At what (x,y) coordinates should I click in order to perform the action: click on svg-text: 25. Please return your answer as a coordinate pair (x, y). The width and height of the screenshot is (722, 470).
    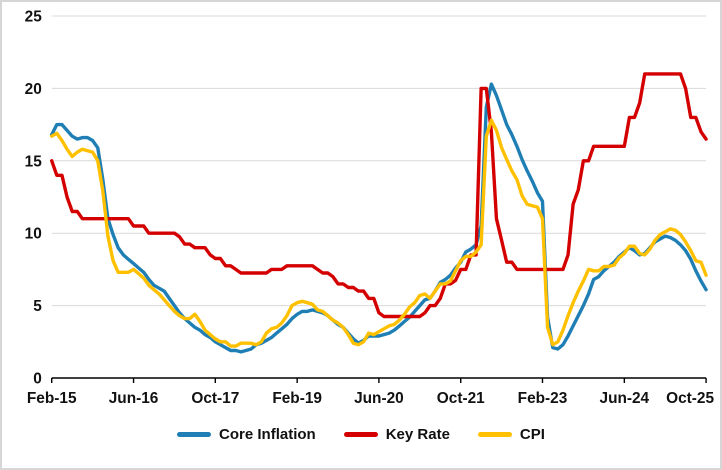
    Looking at the image, I should click on (34, 16).